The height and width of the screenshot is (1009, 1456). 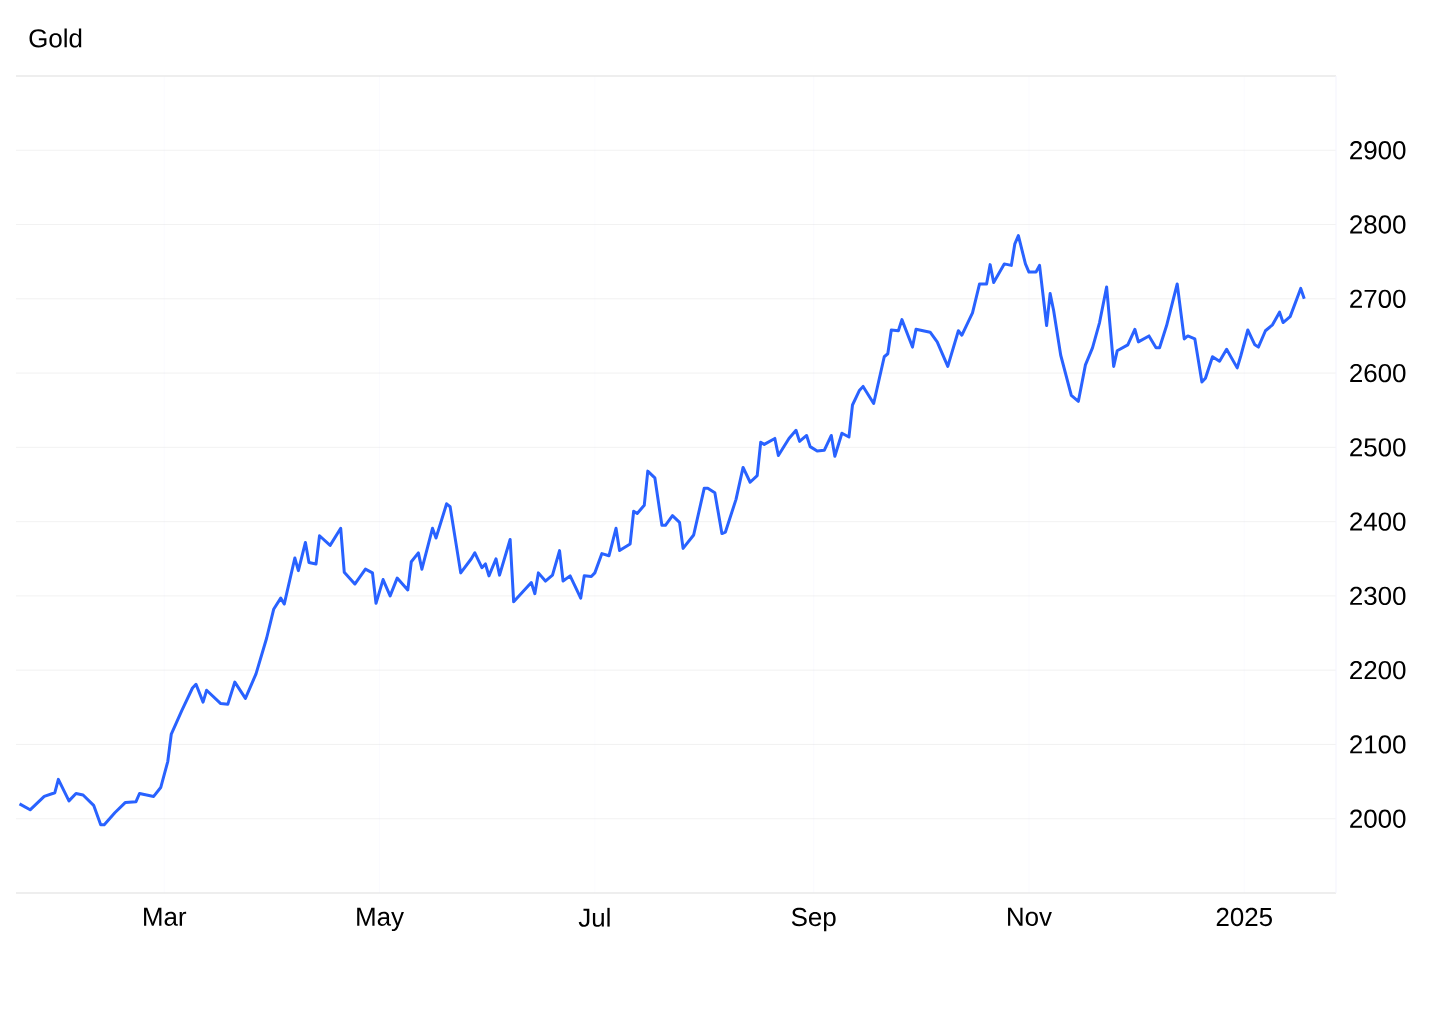 What do you see at coordinates (594, 917) in the screenshot?
I see `x-tick-label: Jul` at bounding box center [594, 917].